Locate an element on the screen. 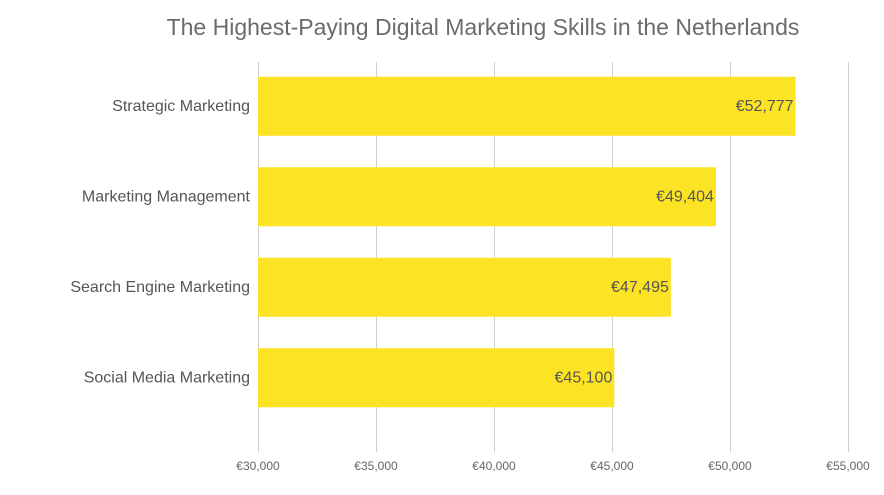 This screenshot has width=884, height=495. x-tick-label: €35,000 is located at coordinates (376, 466).